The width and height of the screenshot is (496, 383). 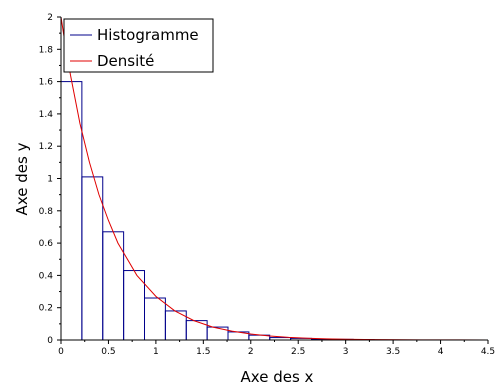 I want to click on x-tick-label-3: 1.5, so click(x=203, y=352).